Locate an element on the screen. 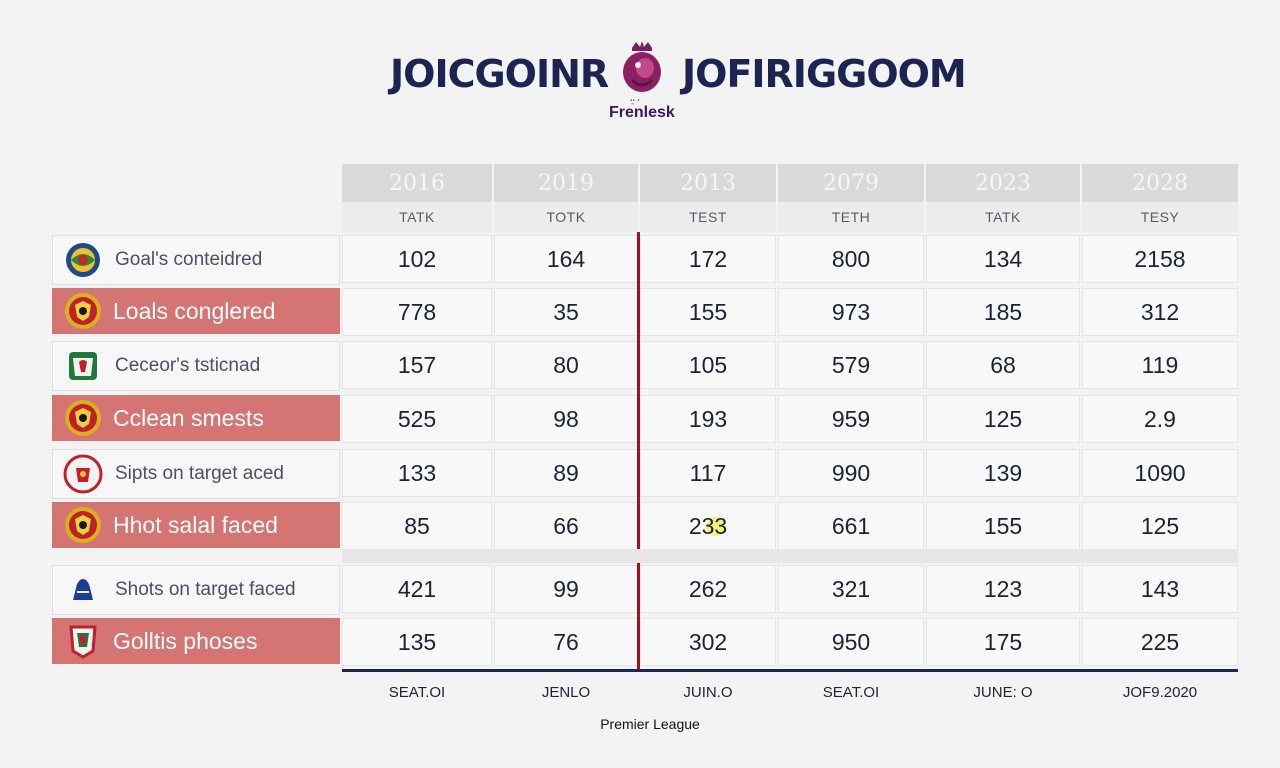 The height and width of the screenshot is (768, 1280). table-cell: 80 is located at coordinates (566, 365).